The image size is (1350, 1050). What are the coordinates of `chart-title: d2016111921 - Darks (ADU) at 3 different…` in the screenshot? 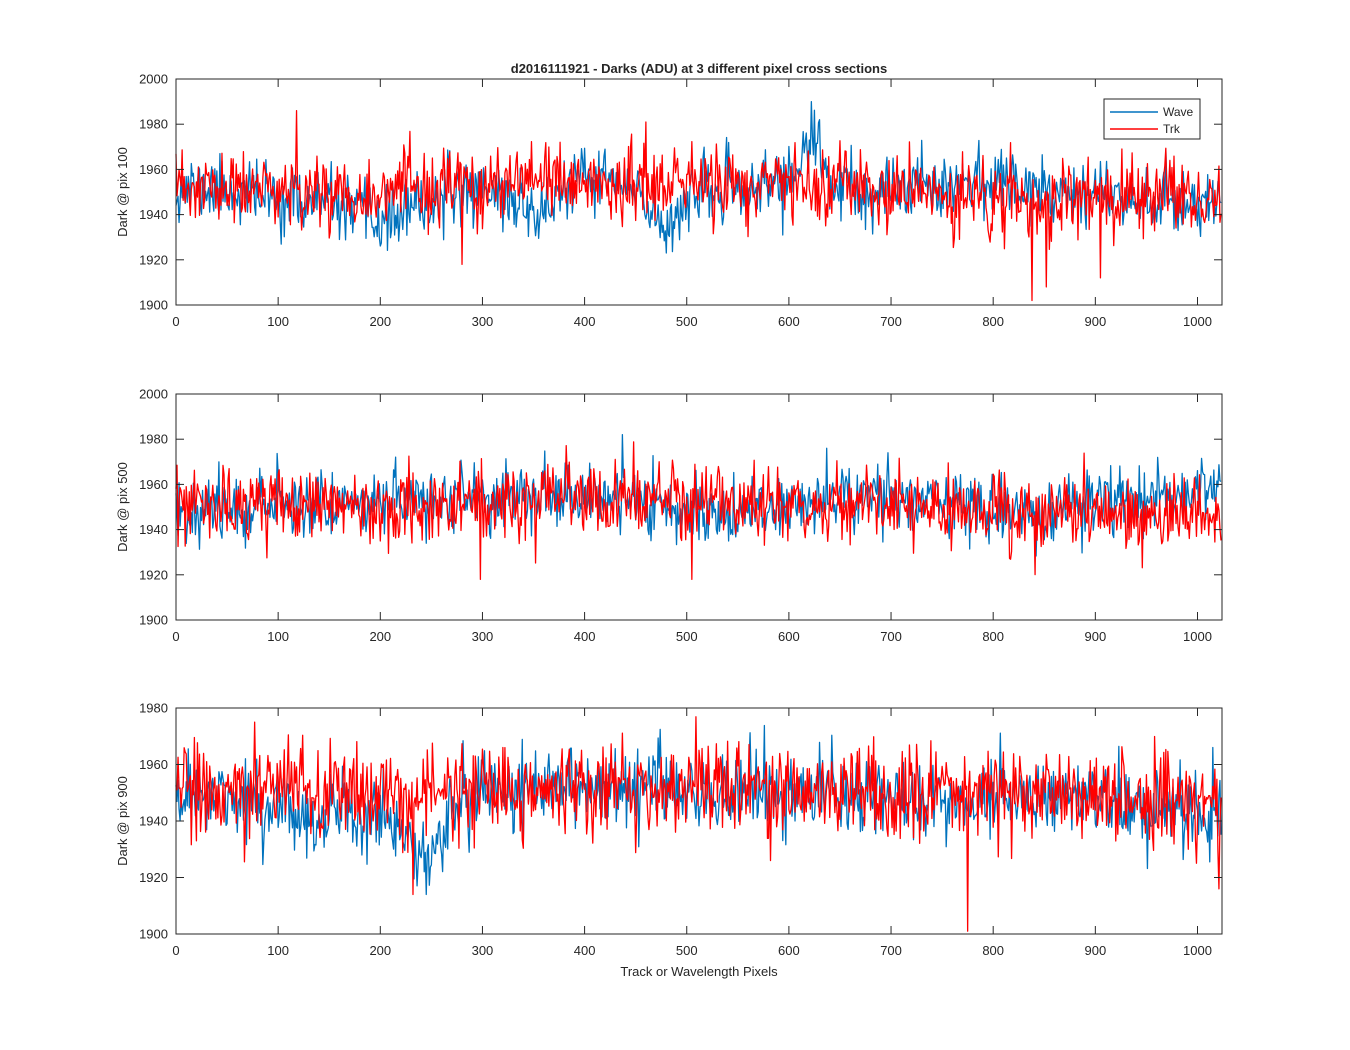 It's located at (699, 68).